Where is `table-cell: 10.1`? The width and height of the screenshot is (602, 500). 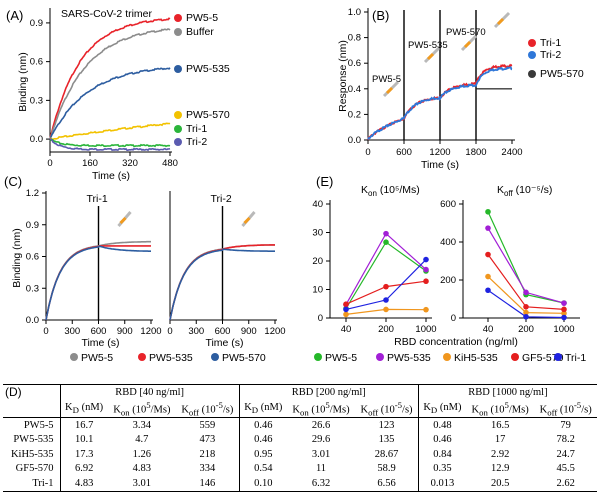 table-cell: 10.1 is located at coordinates (83, 440).